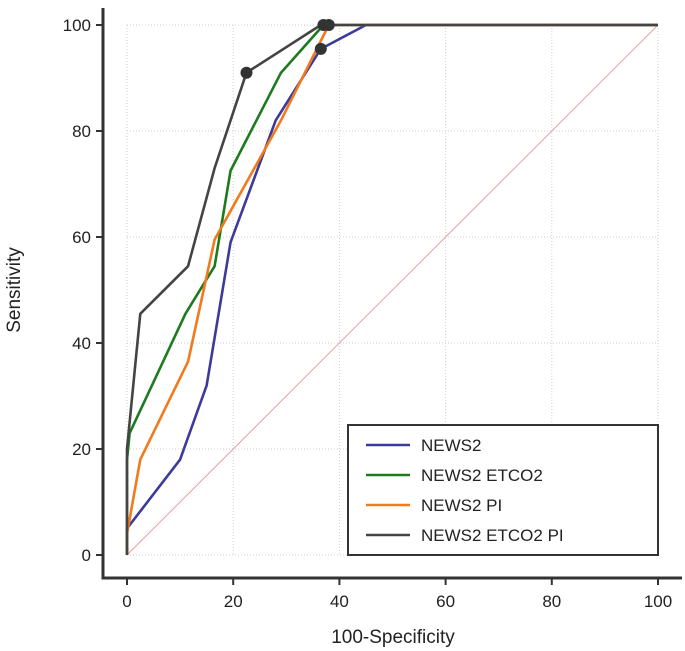 Image resolution: width=685 pixels, height=651 pixels. Describe the element at coordinates (81, 343) in the screenshot. I see `y-tick-label-40: 40` at that location.